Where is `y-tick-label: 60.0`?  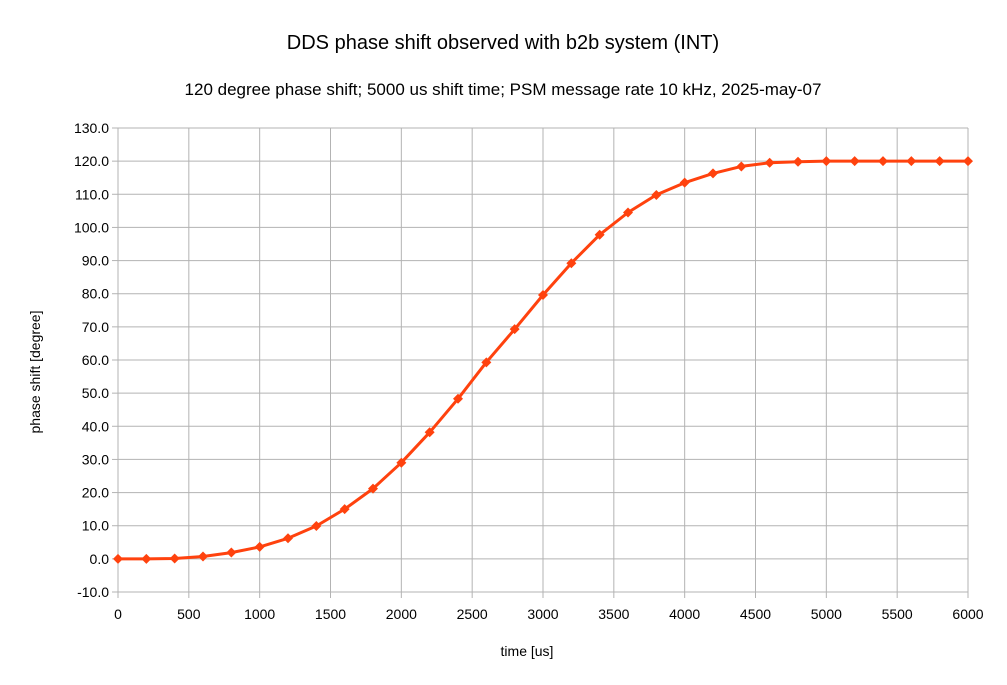 y-tick-label: 60.0 is located at coordinates (95, 360).